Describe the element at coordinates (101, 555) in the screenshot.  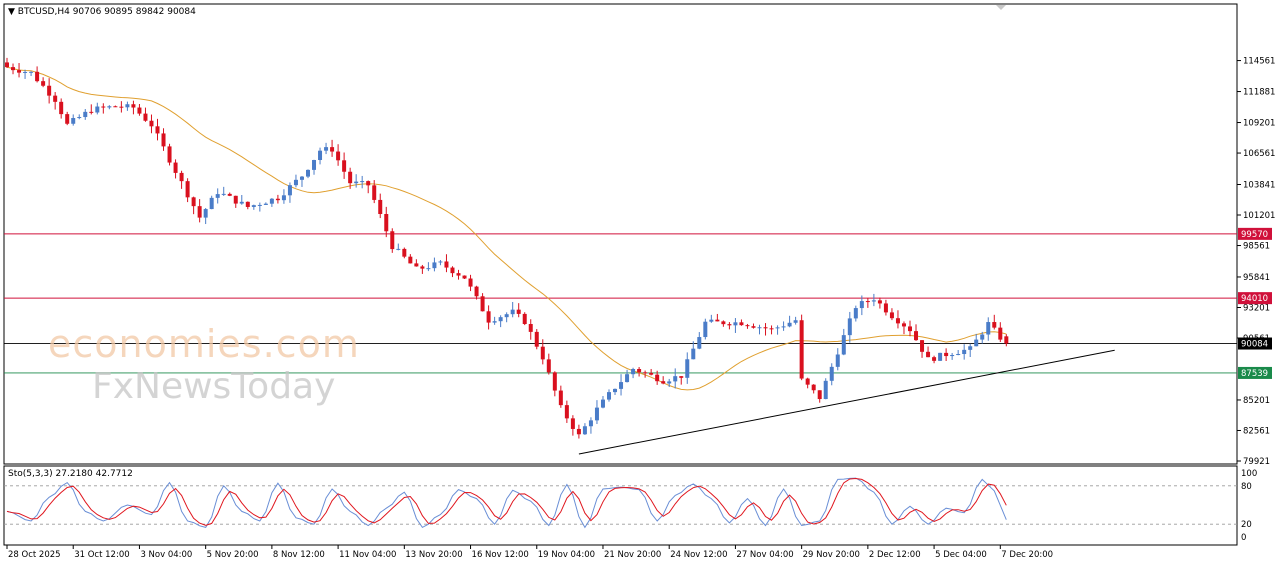
I see `x-tick-label: 31 Oct 12:00` at that location.